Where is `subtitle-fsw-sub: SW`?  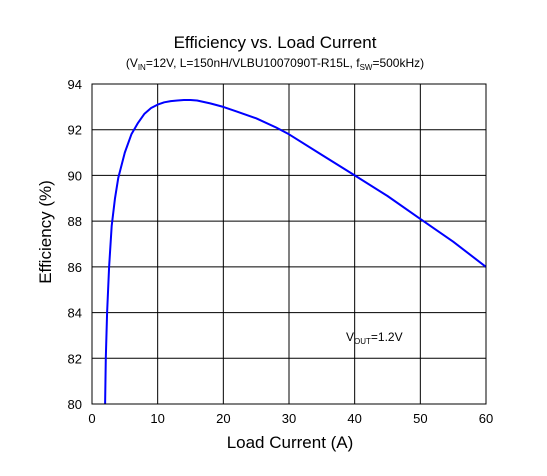 subtitle-fsw-sub: SW is located at coordinates (366, 67).